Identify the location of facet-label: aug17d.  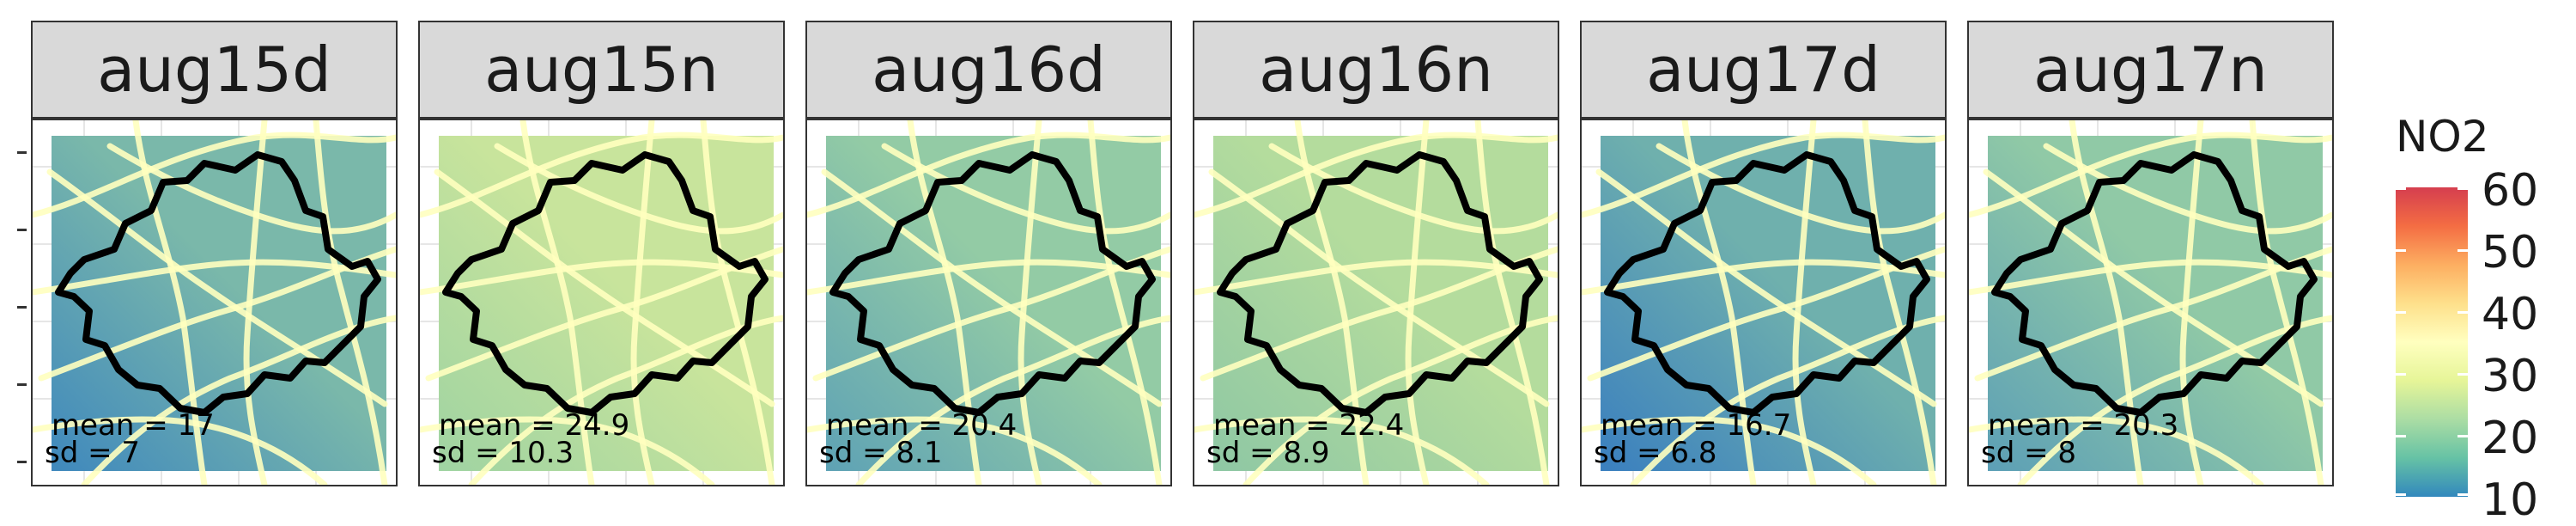
(1763, 70).